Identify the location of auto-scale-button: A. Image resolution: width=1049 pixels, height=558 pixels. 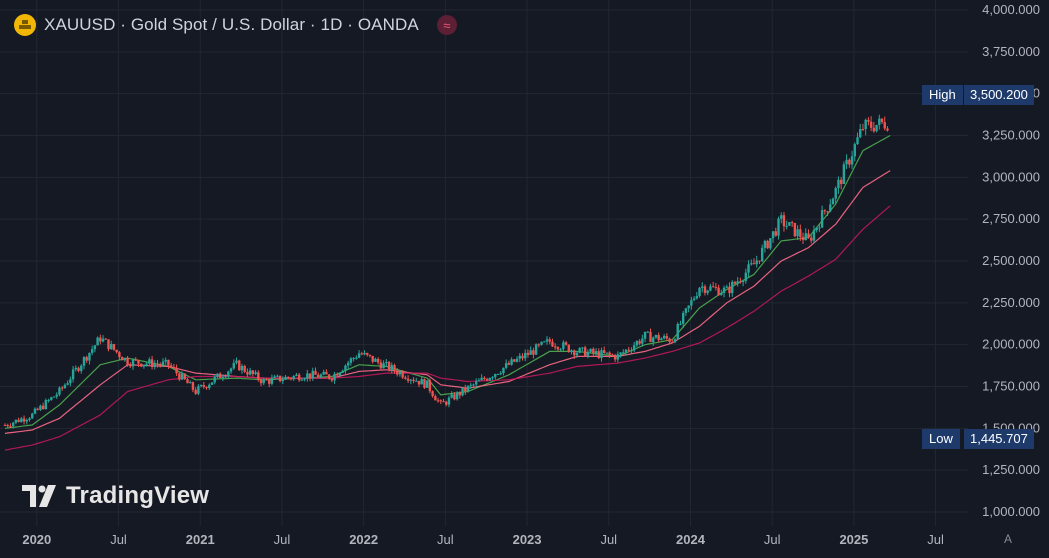
(1007, 539).